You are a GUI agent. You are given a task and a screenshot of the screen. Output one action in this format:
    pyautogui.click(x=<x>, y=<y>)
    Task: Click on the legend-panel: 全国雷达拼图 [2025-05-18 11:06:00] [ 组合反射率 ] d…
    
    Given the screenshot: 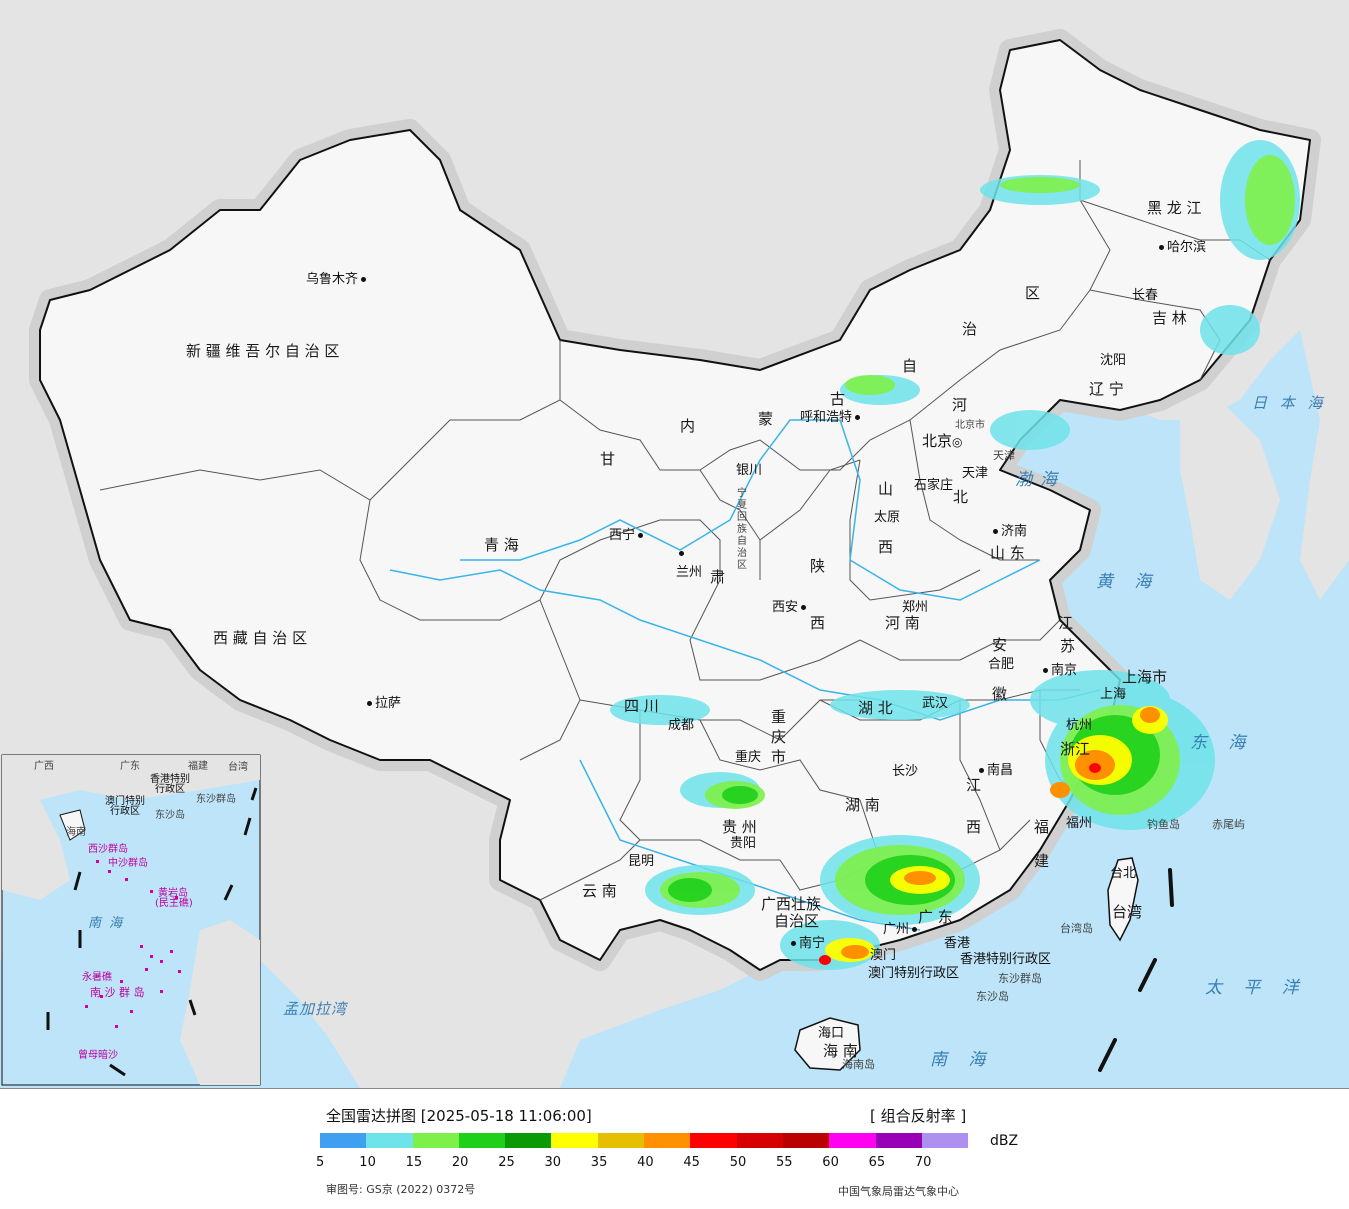 What is the action you would take?
    pyautogui.click(x=674, y=1148)
    